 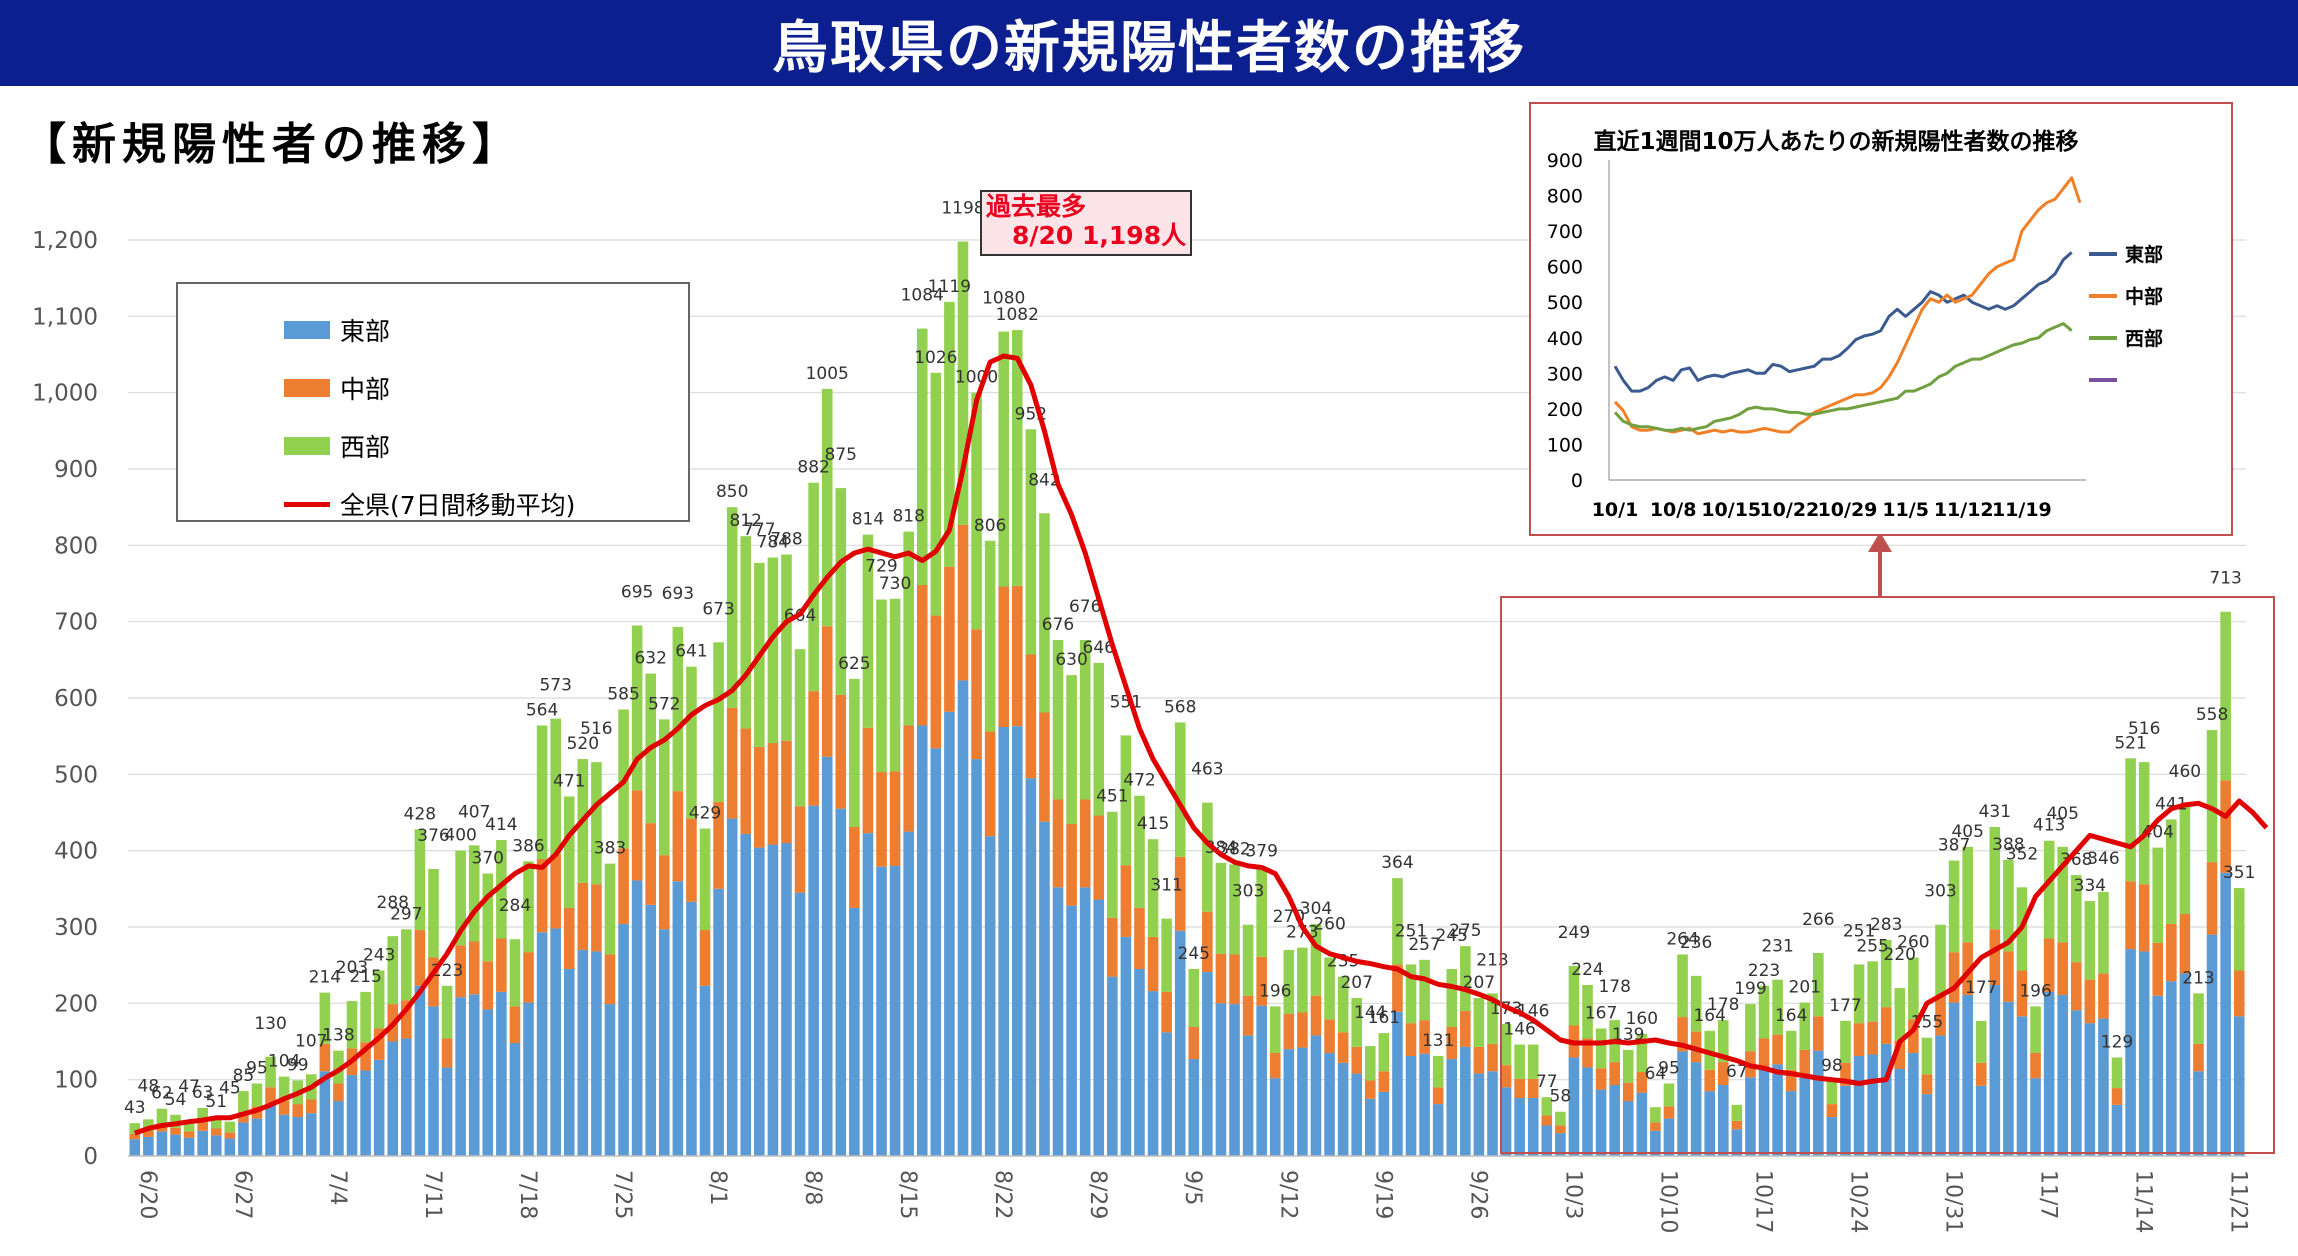 I want to click on inset-x-tick-label: 11/5, so click(x=1905, y=510).